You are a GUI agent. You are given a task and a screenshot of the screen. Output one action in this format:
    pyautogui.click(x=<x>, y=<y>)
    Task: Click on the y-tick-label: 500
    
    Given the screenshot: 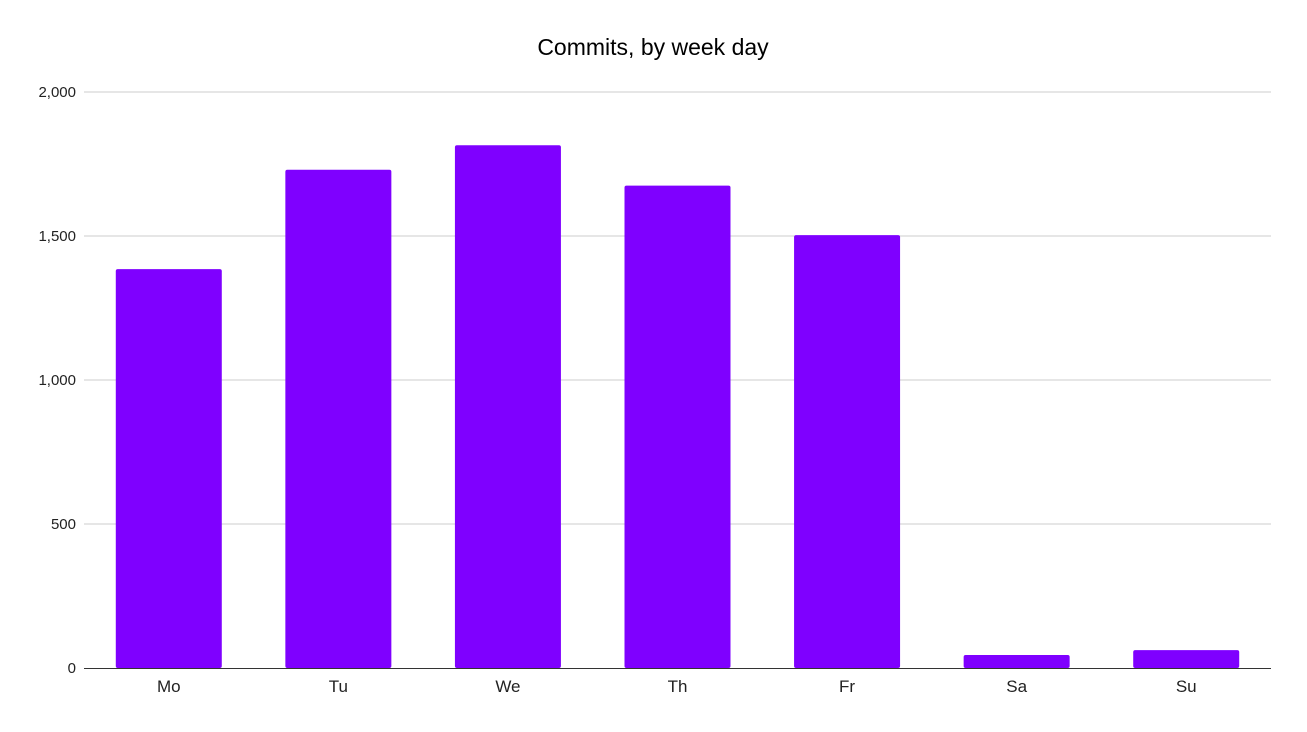 What is the action you would take?
    pyautogui.click(x=63, y=524)
    